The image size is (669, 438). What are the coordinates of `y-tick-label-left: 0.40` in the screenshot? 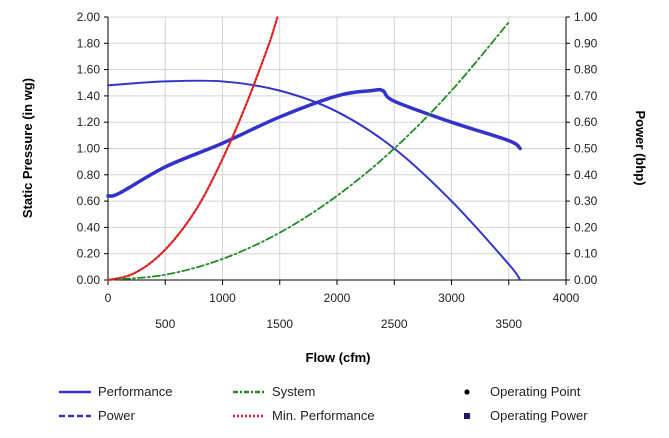 It's located at (89, 227).